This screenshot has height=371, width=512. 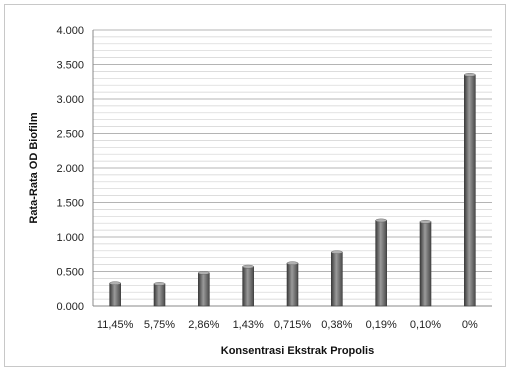 What do you see at coordinates (203, 325) in the screenshot?
I see `x-tick-label: 2,86%` at bounding box center [203, 325].